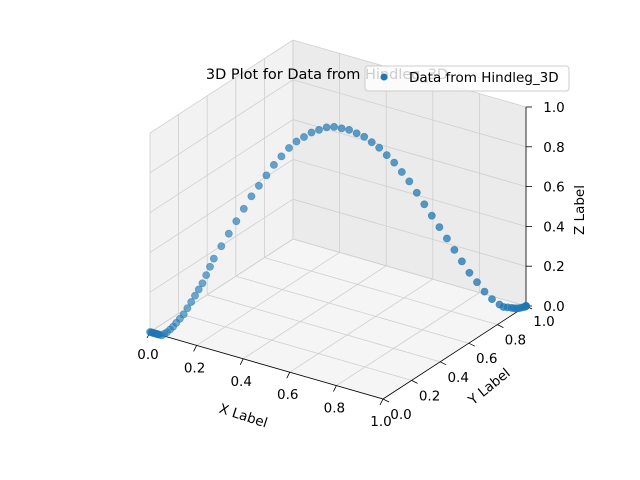 The image size is (640, 480). I want to click on x-tick-label: 0.4, so click(240, 382).